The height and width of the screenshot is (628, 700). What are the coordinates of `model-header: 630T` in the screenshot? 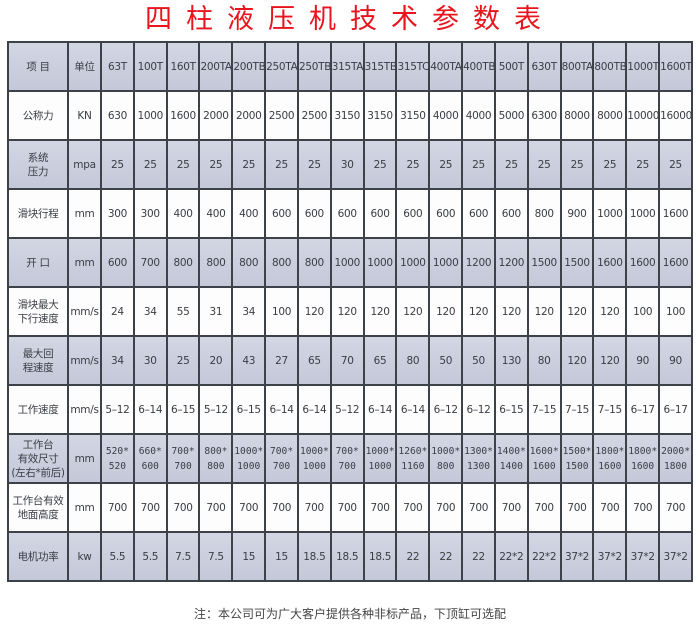 It's located at (544, 66).